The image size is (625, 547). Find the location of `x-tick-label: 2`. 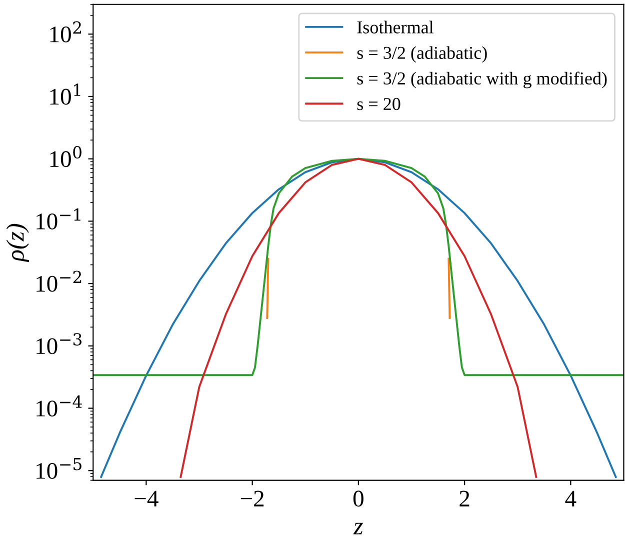

x-tick-label: 2 is located at coordinates (465, 498).